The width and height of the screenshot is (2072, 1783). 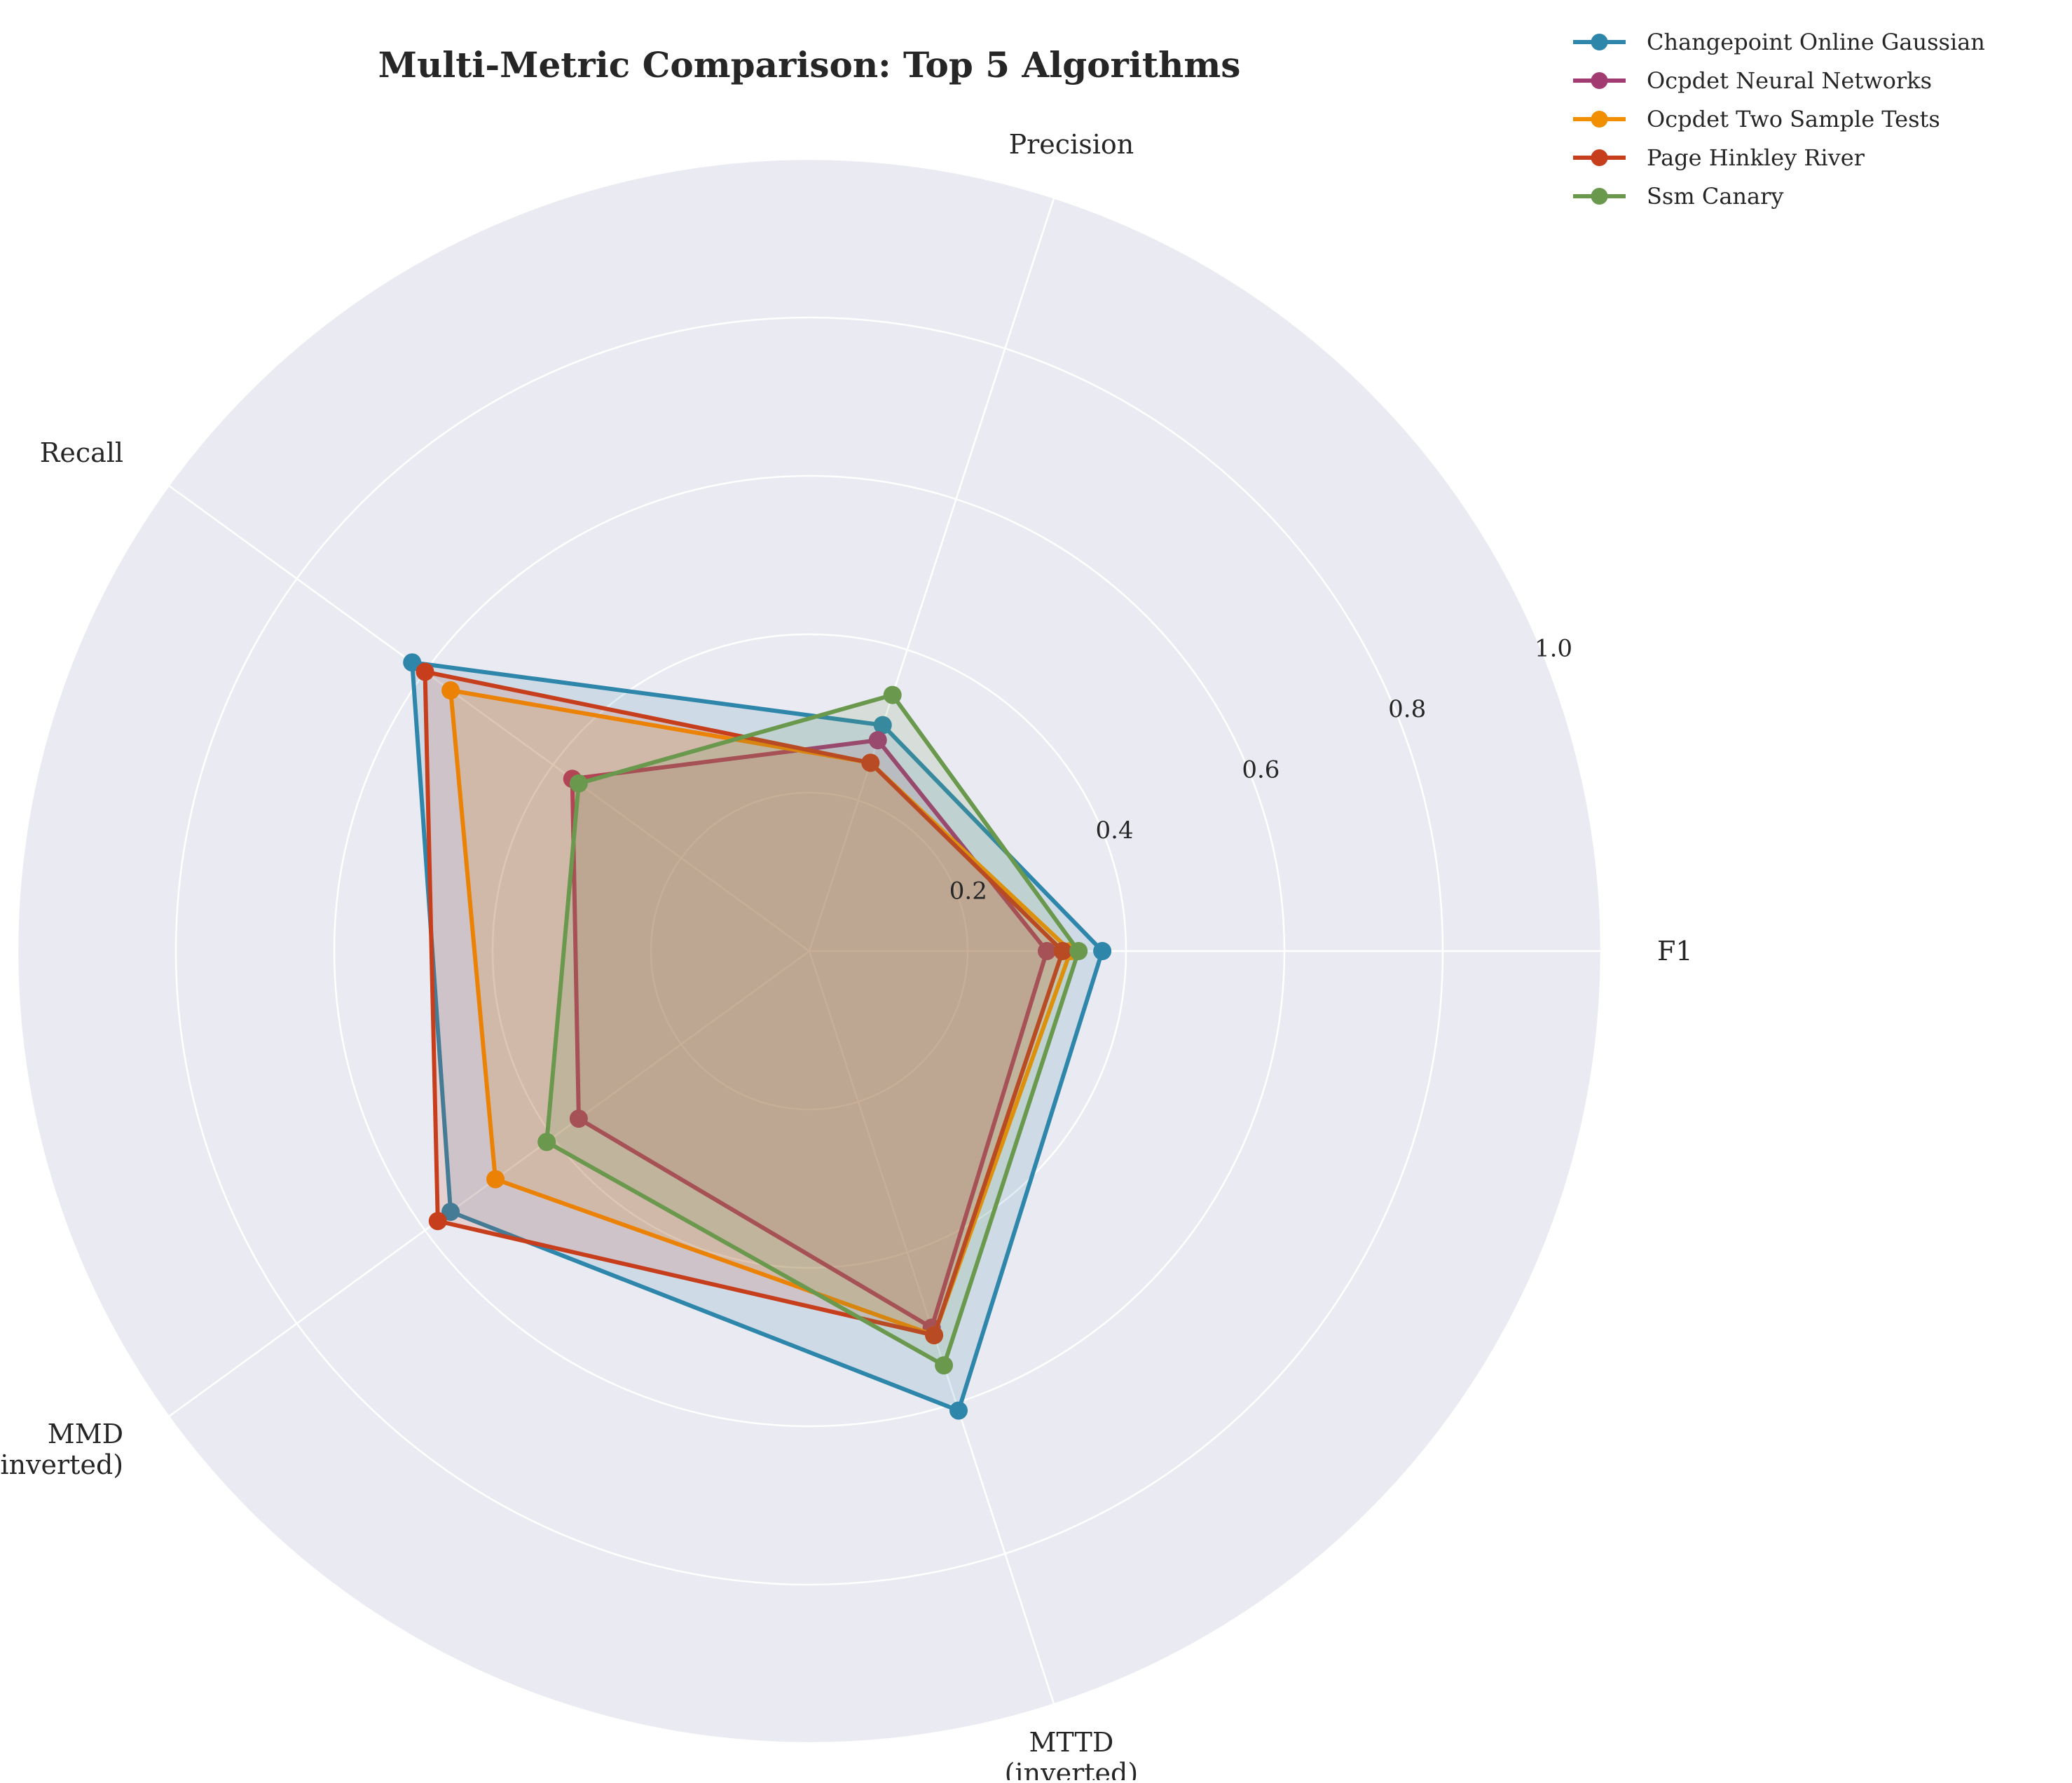 What do you see at coordinates (1789, 80) in the screenshot?
I see `legend-label: Ocpdet Neural Networks` at bounding box center [1789, 80].